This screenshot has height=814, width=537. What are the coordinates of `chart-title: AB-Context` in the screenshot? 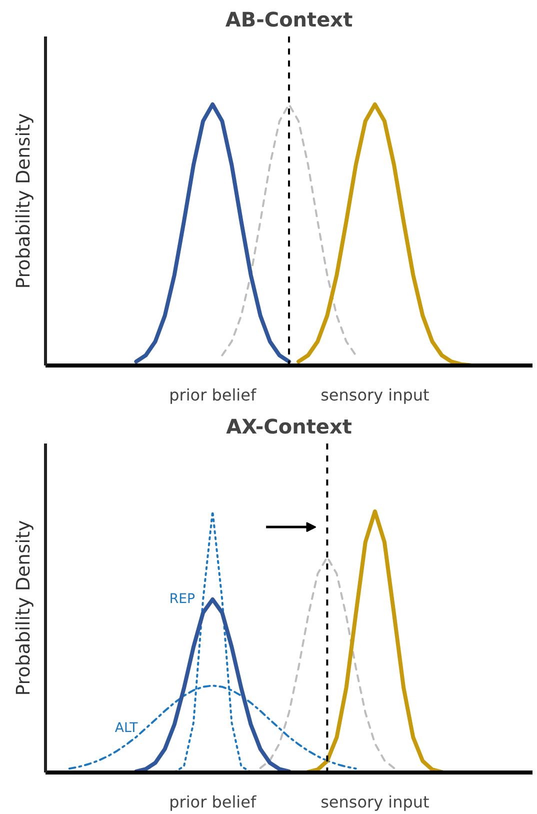 It's located at (289, 20).